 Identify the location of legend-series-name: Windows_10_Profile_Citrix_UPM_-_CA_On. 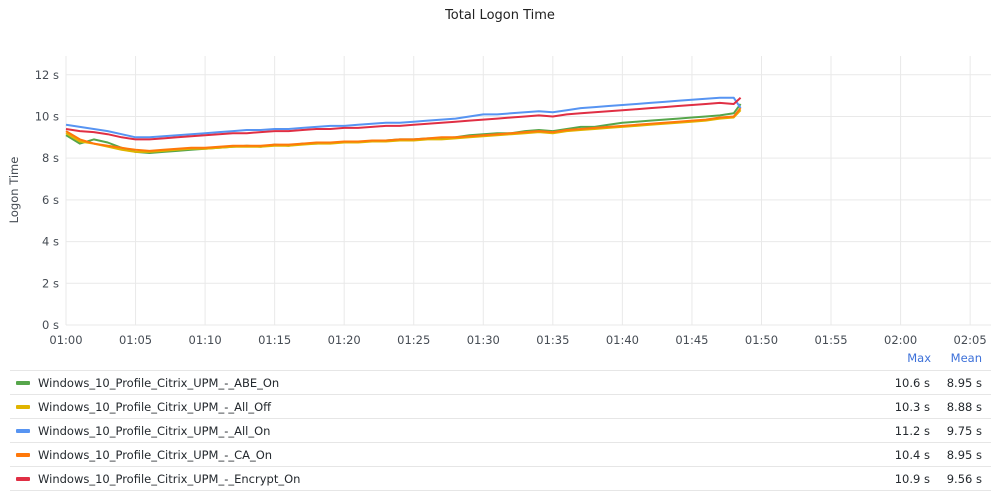
(155, 455).